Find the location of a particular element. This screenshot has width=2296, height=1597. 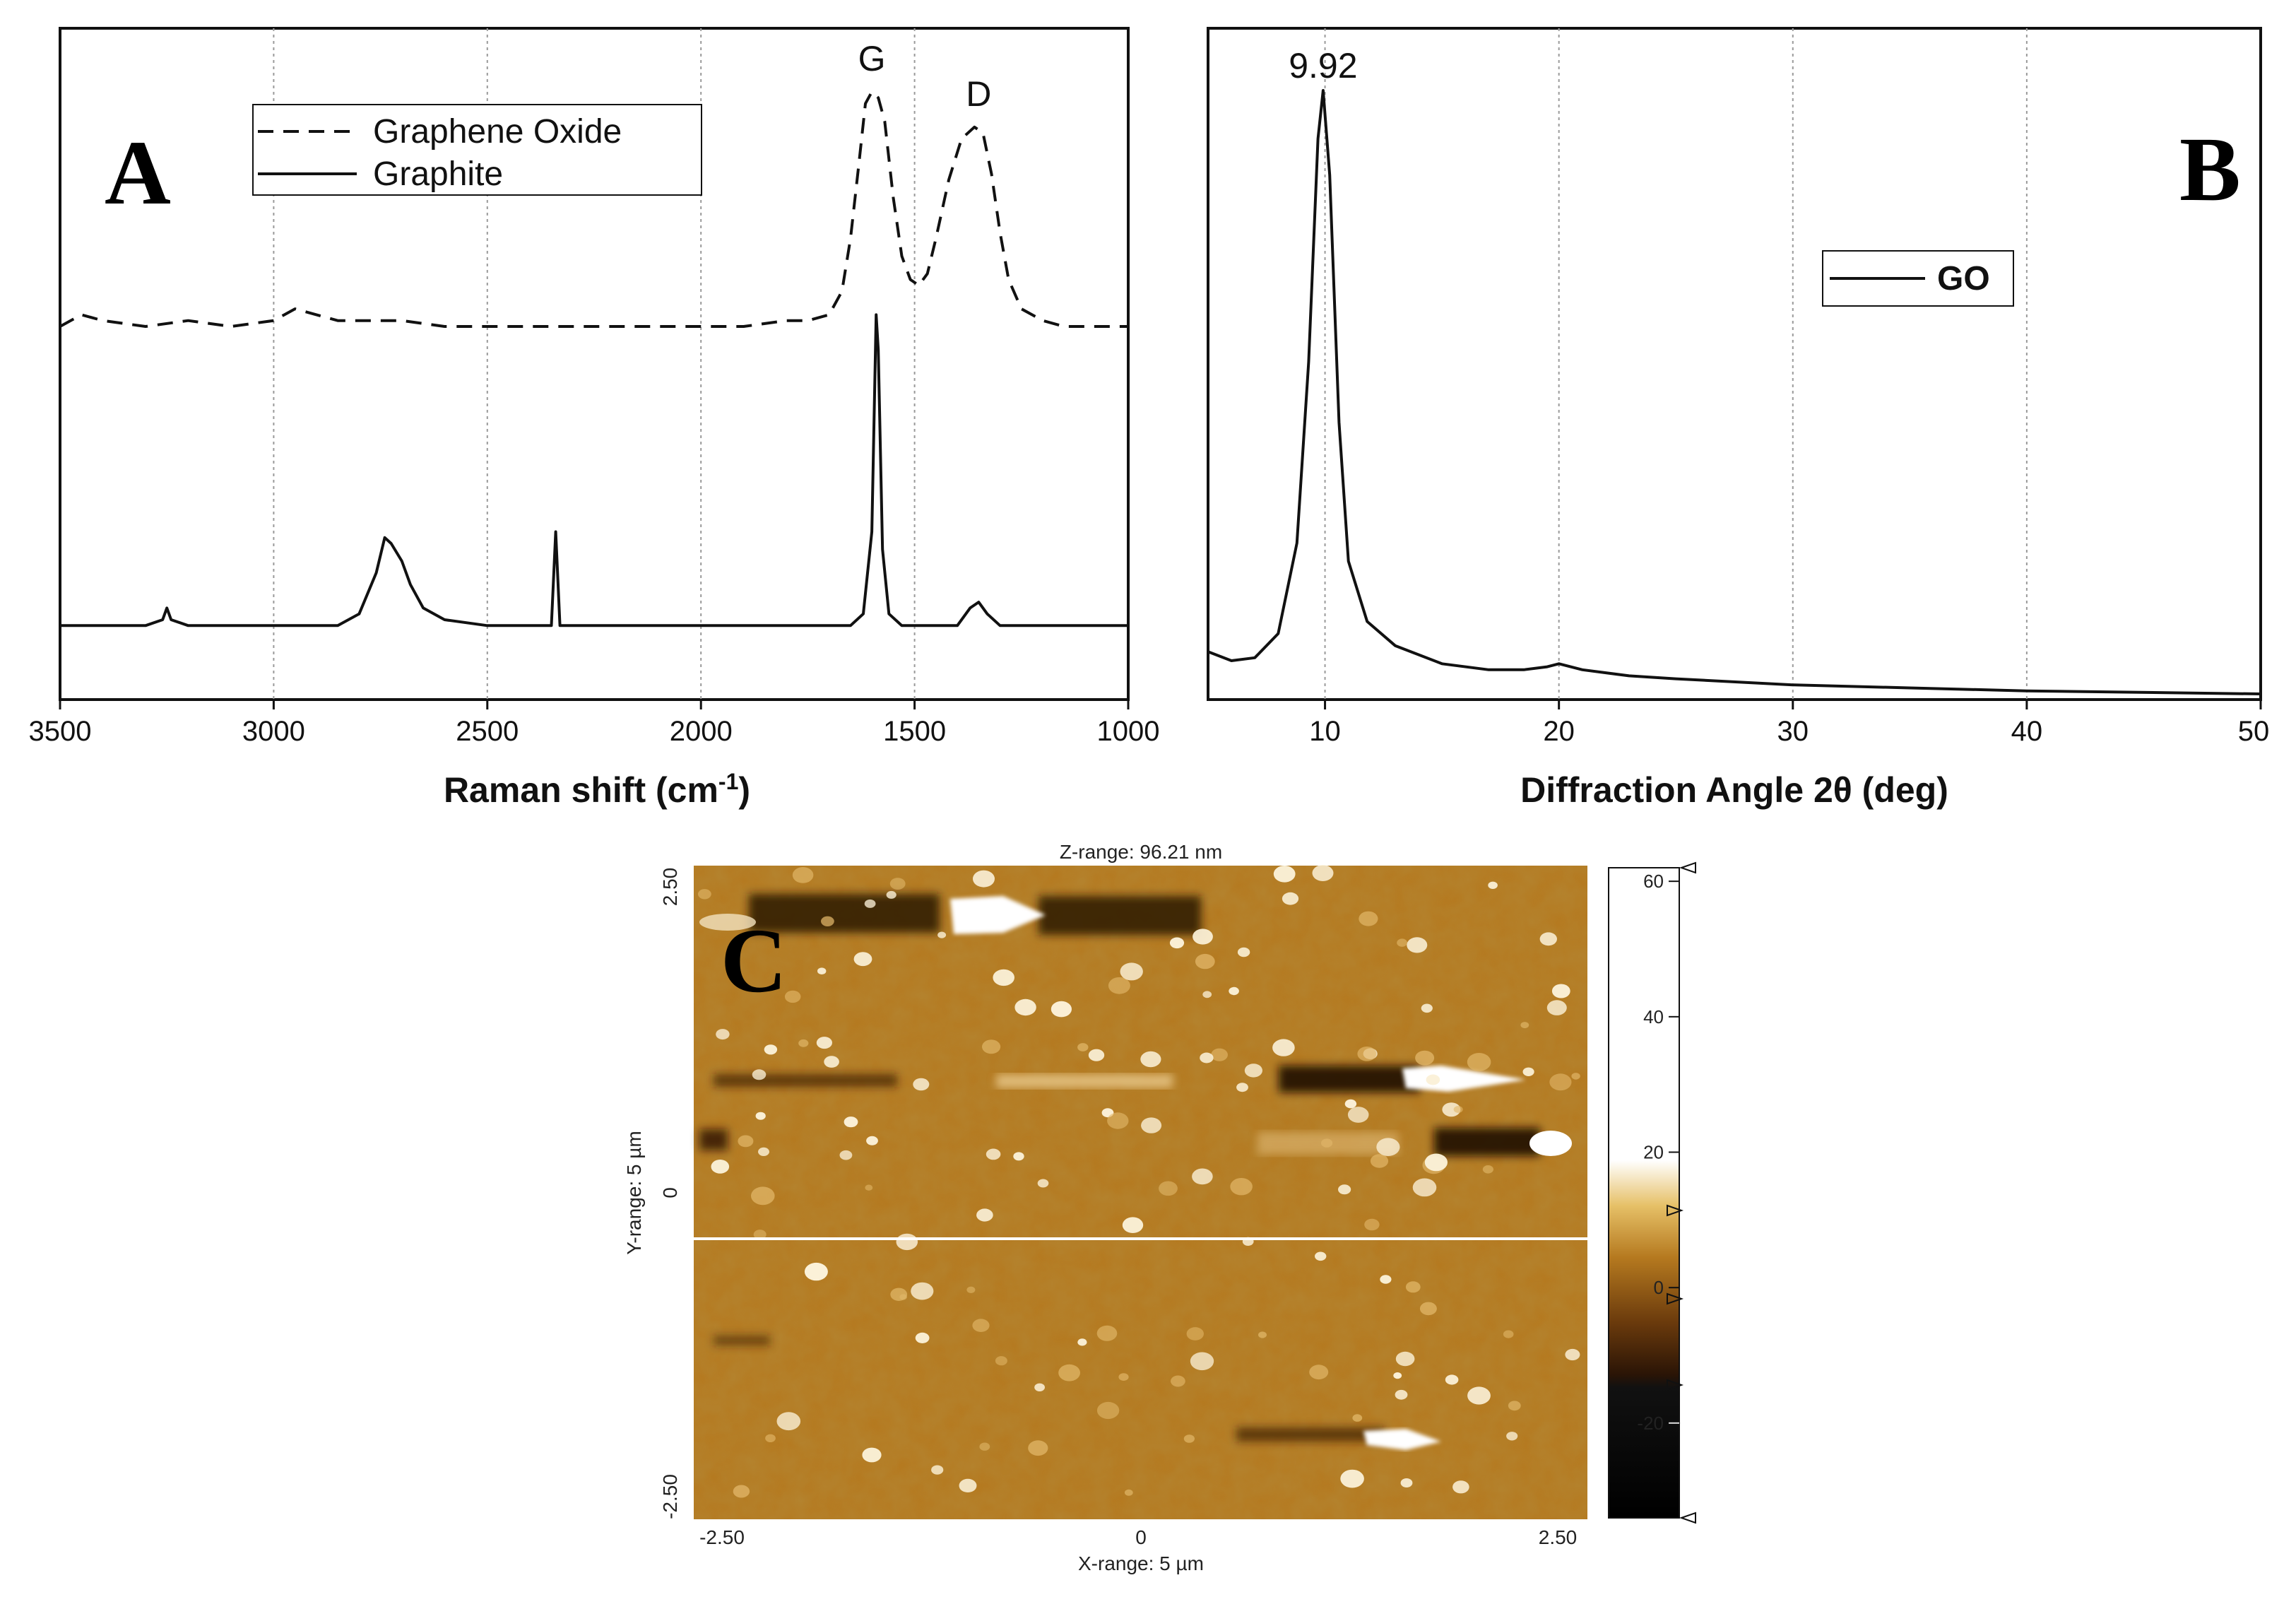

afm-dark-streaks is located at coordinates (1119, 1168).